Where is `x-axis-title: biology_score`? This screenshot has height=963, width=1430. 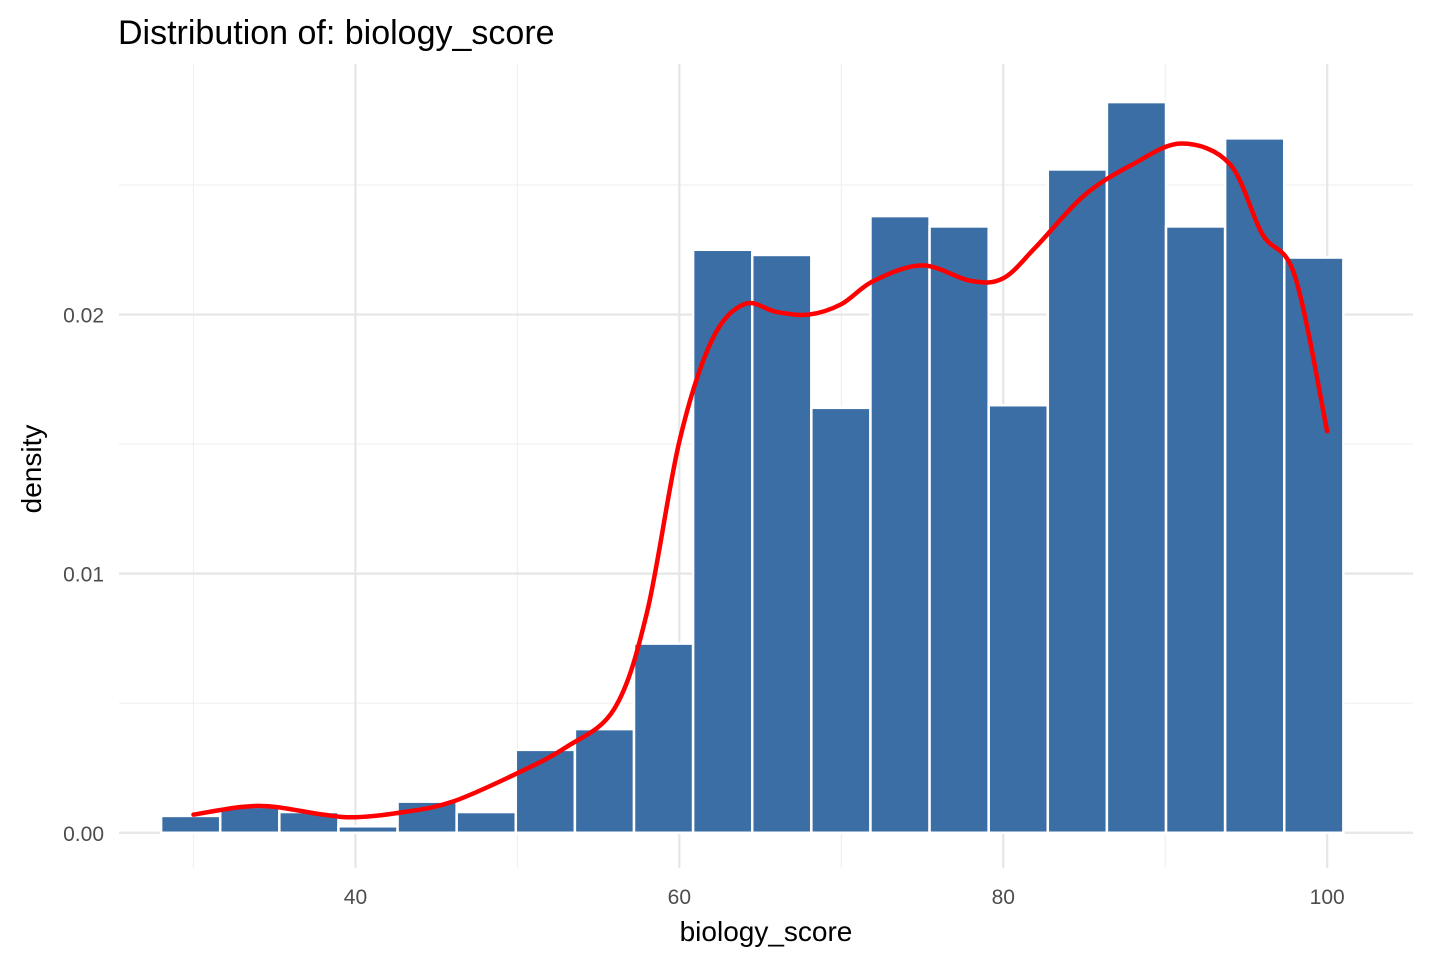 x-axis-title: biology_score is located at coordinates (766, 931).